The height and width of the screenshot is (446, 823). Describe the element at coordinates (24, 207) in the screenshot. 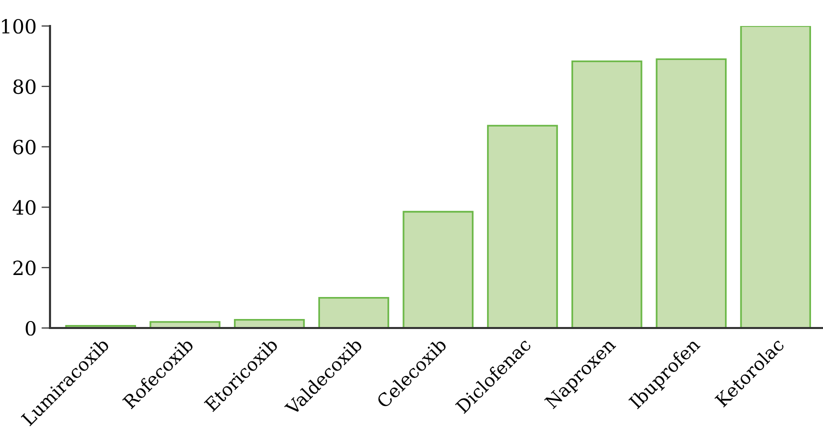

I see `y-tick-label: 40` at that location.